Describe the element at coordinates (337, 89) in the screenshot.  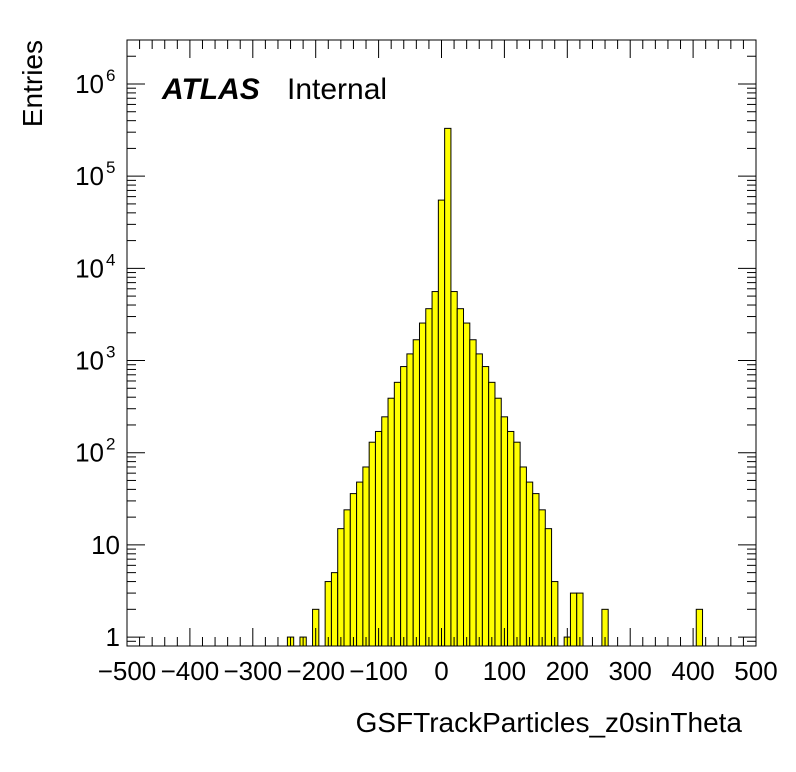
I see `internal-label: Internal` at that location.